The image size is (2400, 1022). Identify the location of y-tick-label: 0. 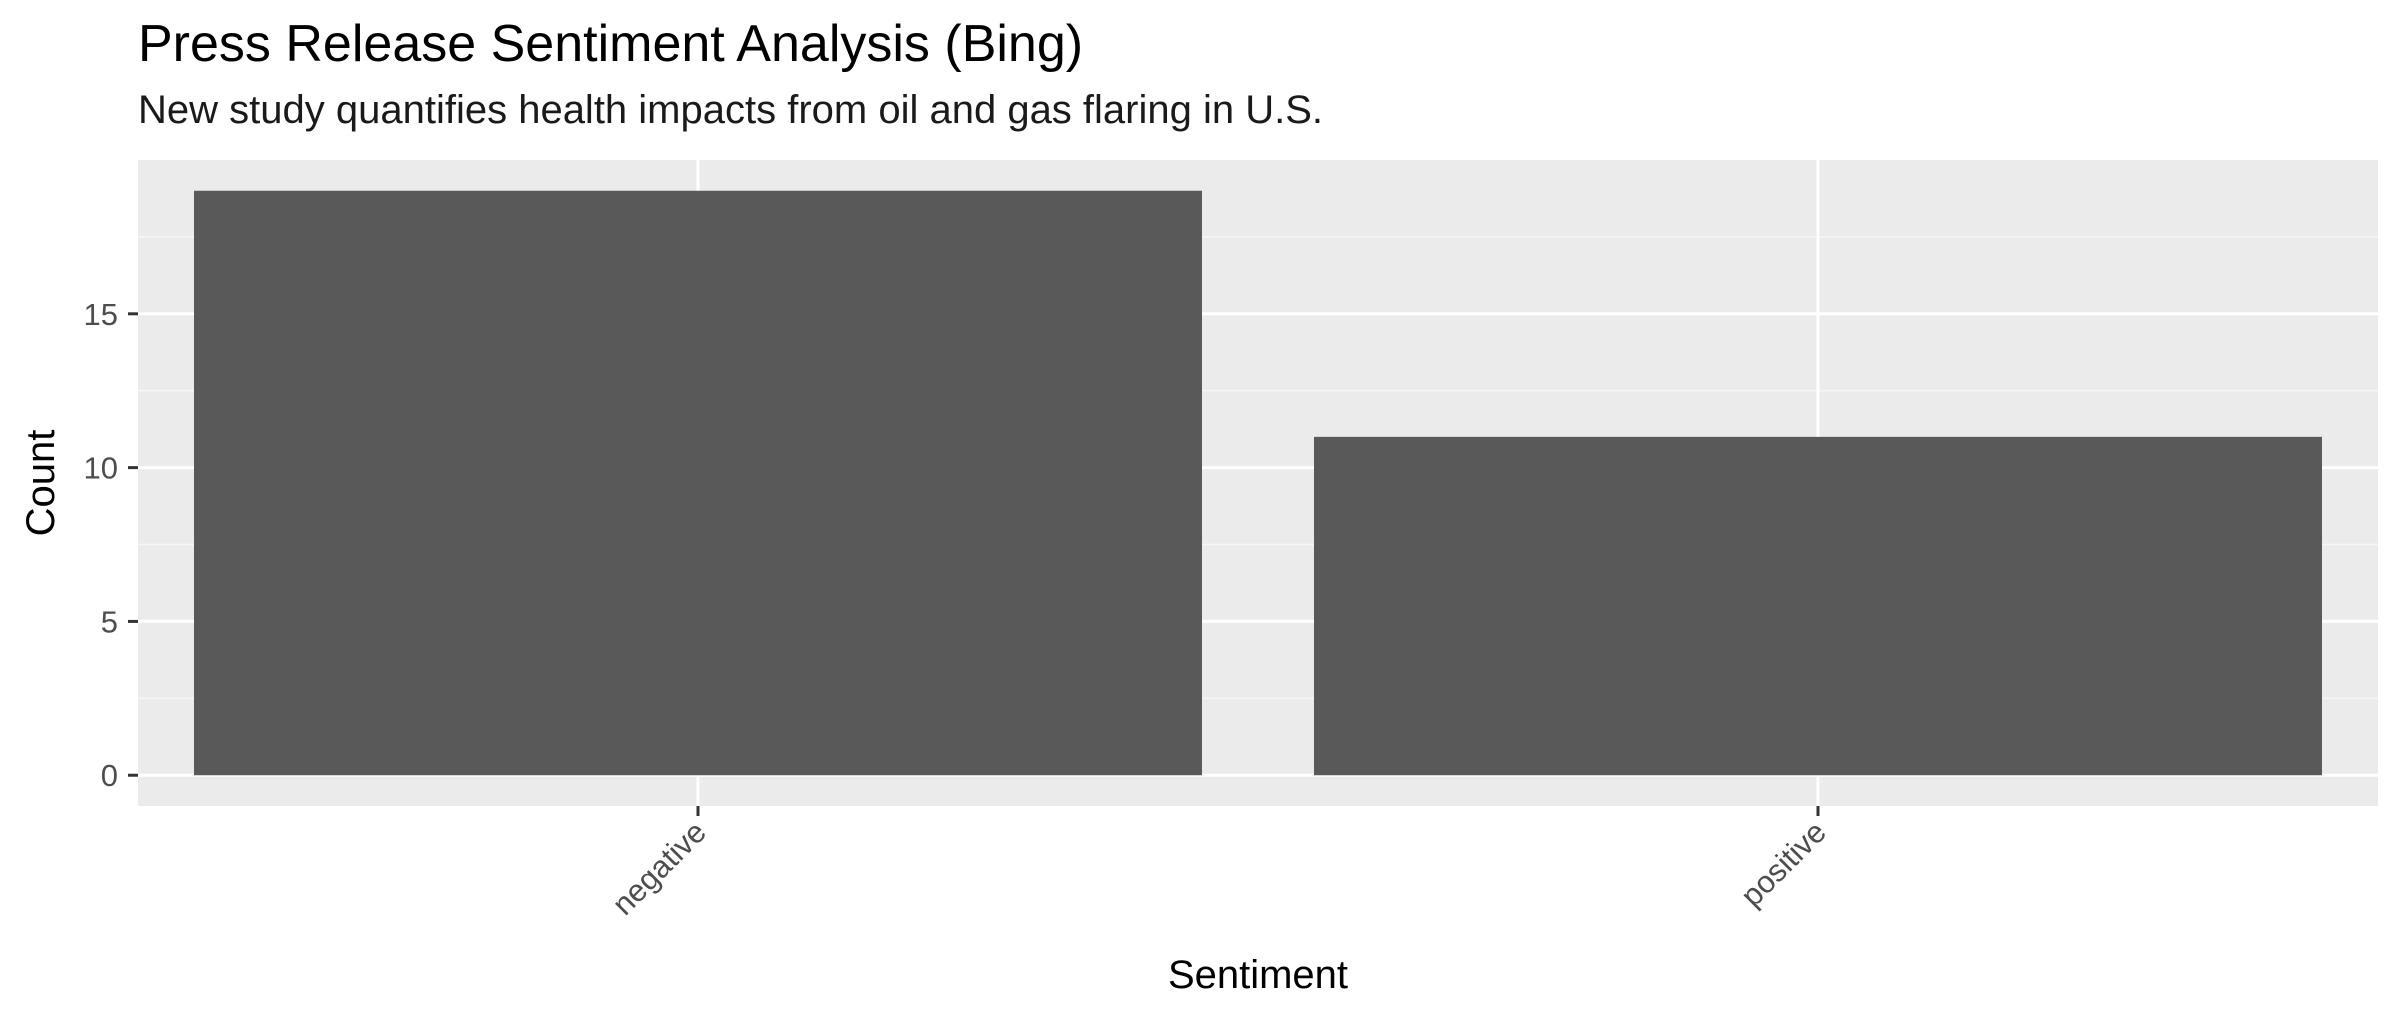
(109, 775).